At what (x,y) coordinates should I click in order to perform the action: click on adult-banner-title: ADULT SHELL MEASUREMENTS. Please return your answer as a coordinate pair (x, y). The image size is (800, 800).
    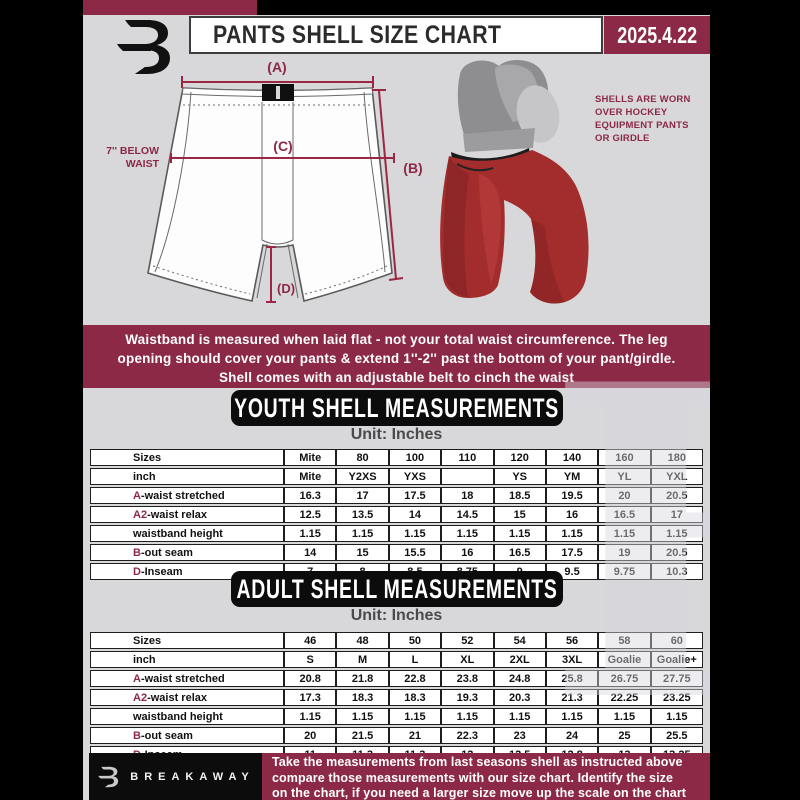
    Looking at the image, I should click on (396, 588).